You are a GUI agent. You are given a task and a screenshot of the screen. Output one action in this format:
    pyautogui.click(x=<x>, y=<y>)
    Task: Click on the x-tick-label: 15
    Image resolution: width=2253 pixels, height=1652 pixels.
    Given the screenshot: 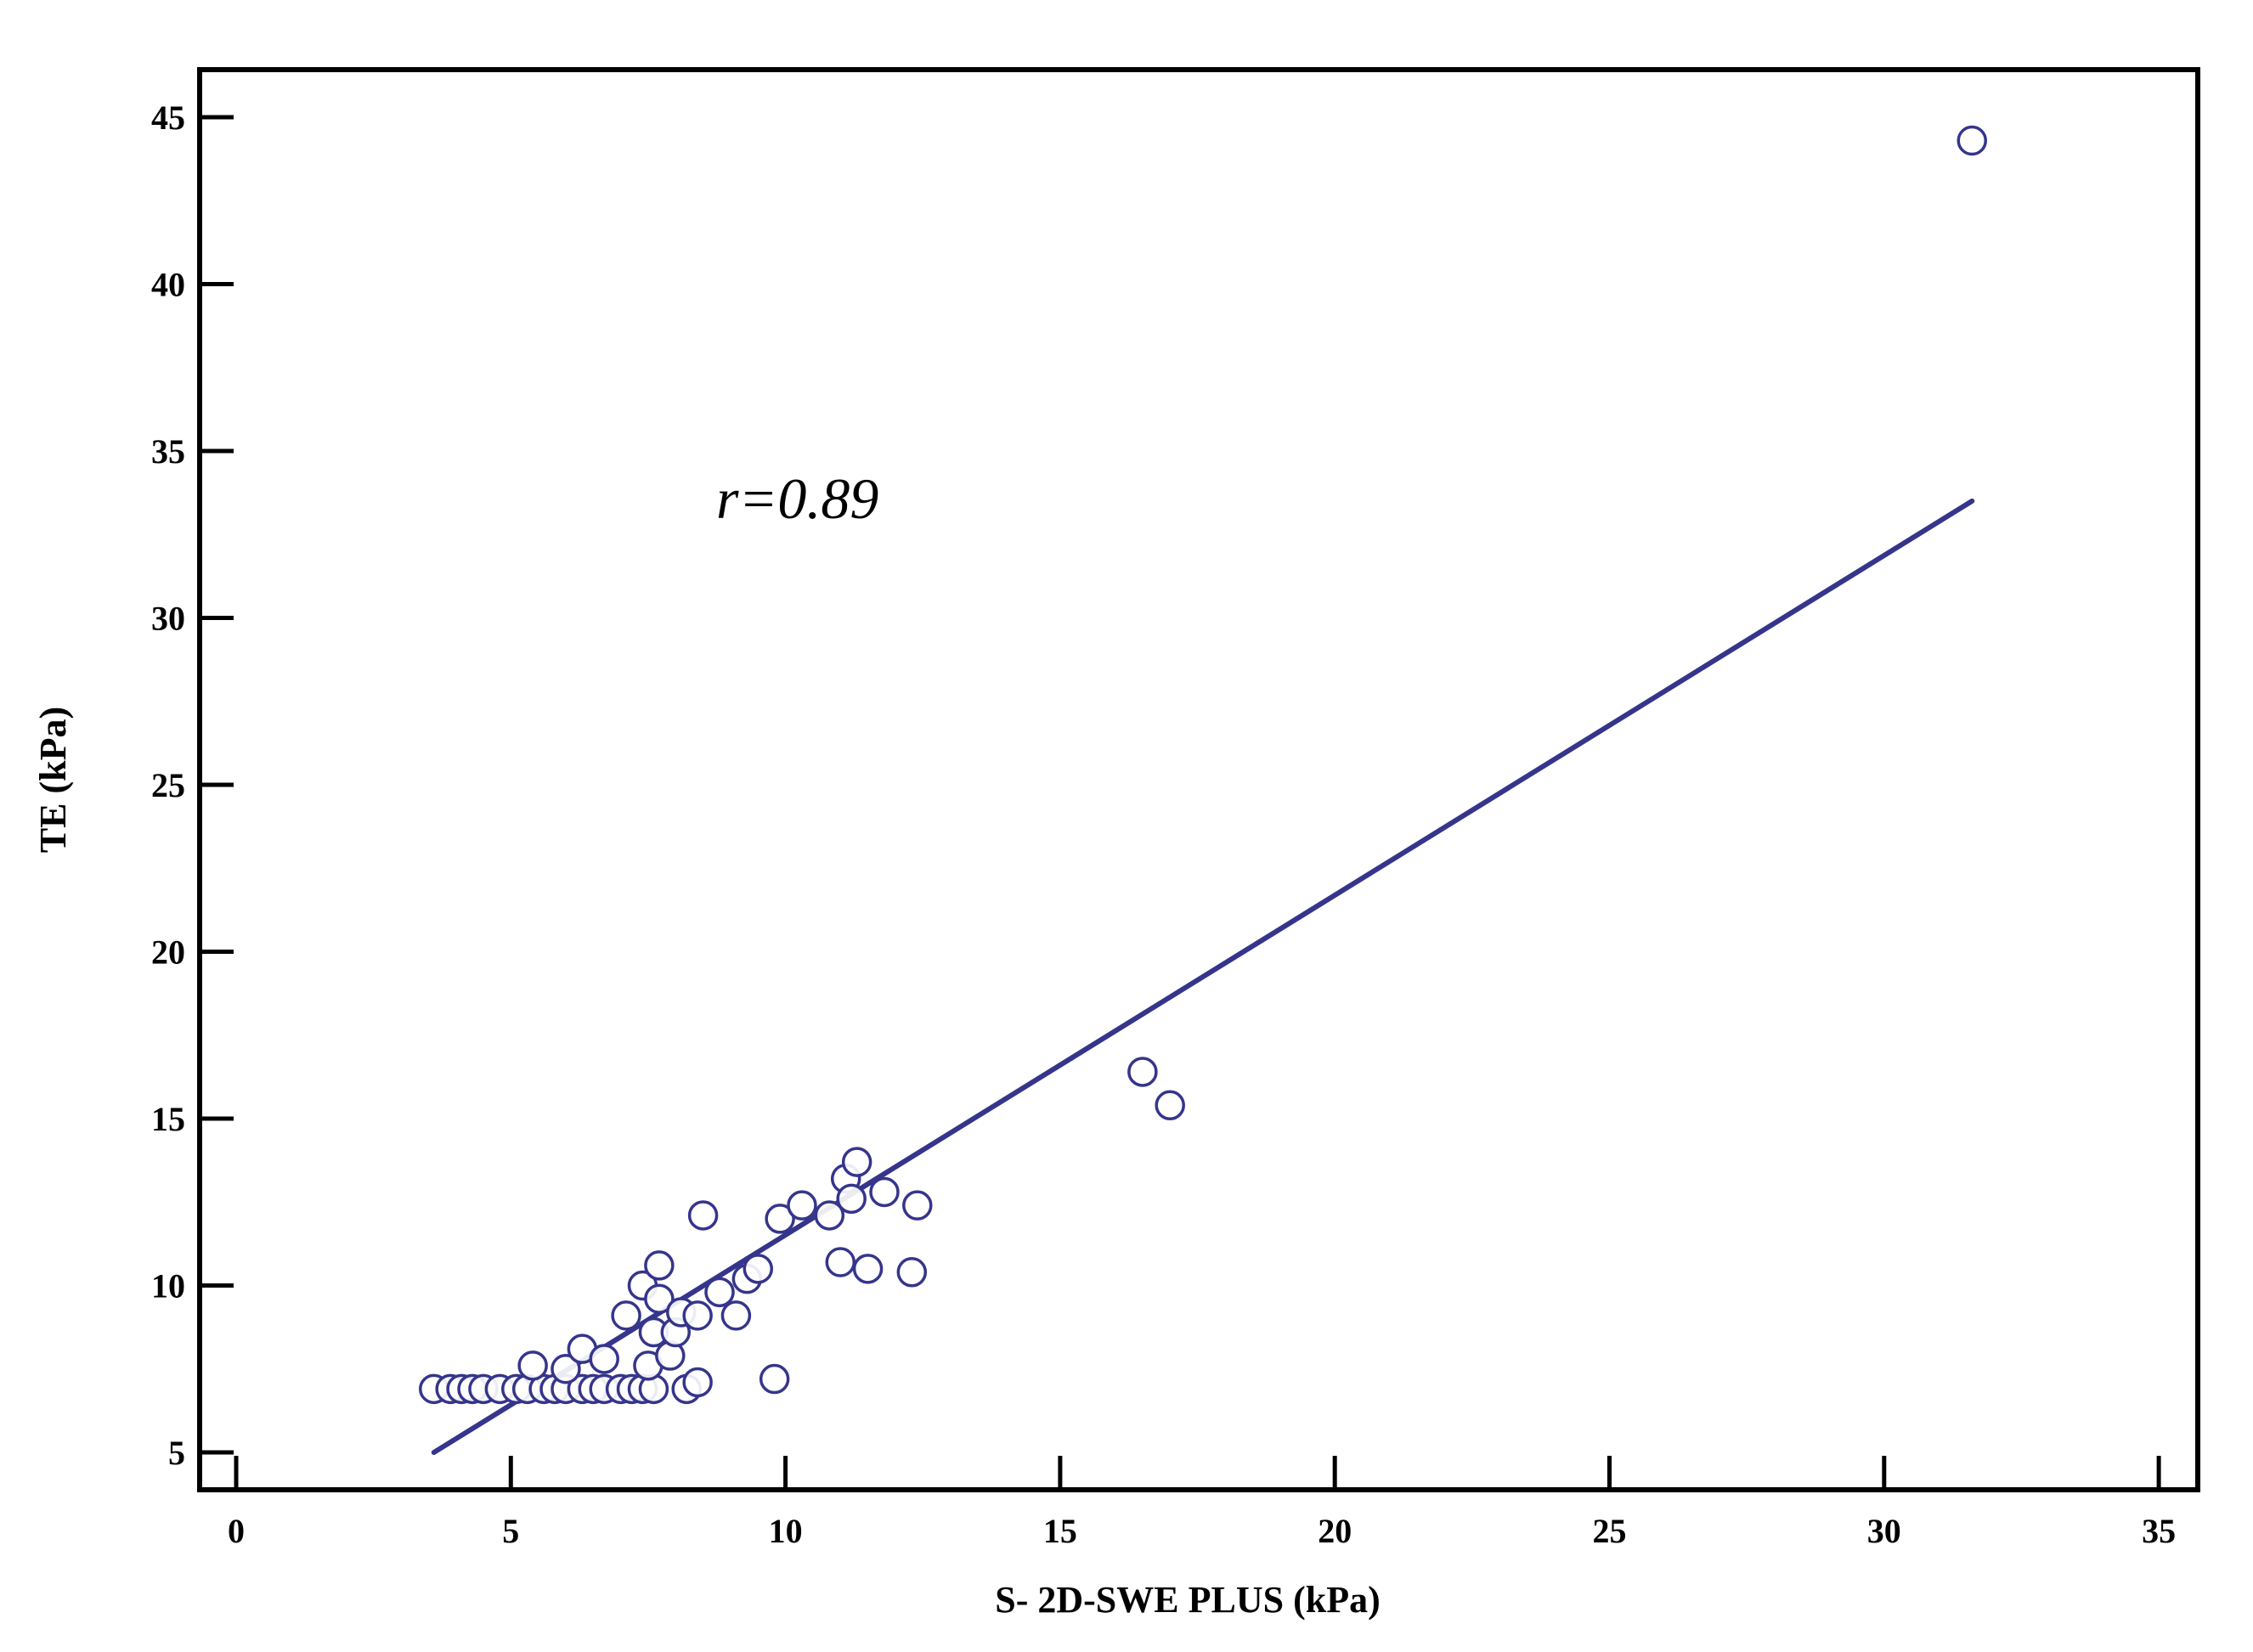 What is the action you would take?
    pyautogui.click(x=1060, y=1531)
    